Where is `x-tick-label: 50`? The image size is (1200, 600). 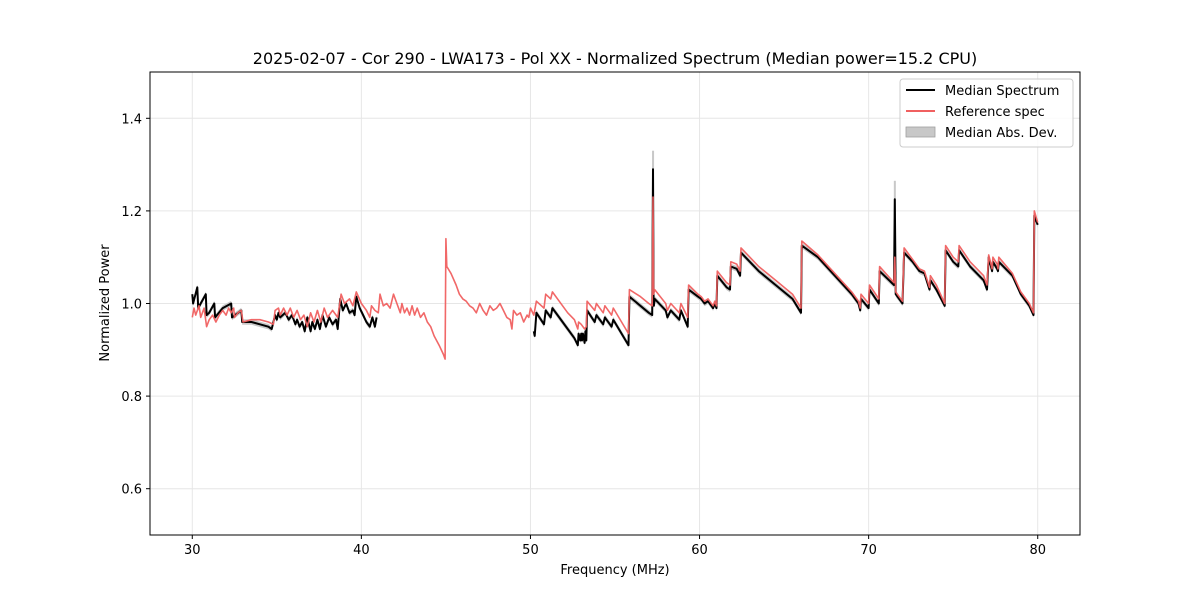
x-tick-label: 50 is located at coordinates (530, 550).